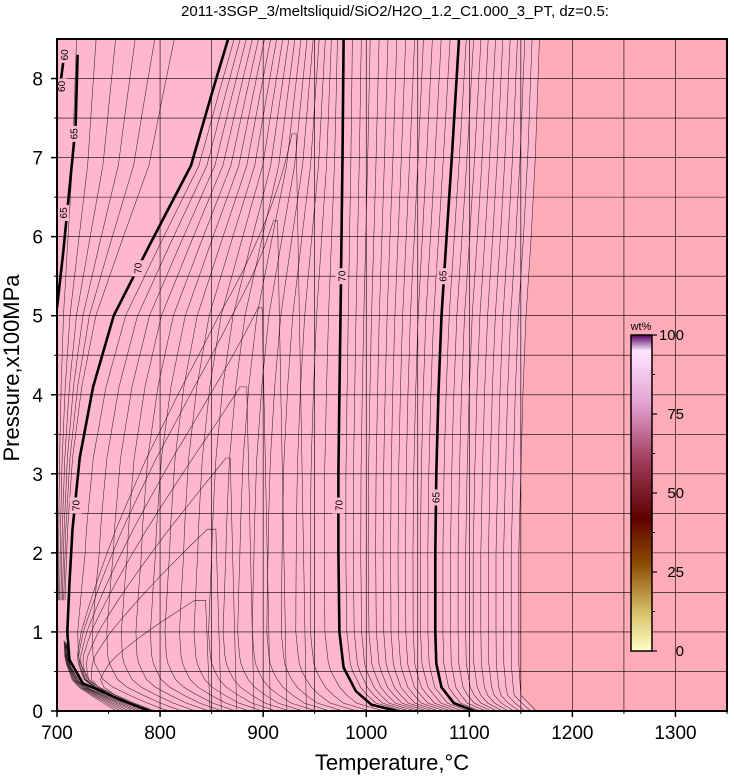 The height and width of the screenshot is (776, 734). I want to click on x-tick-label: 1100, so click(469, 733).